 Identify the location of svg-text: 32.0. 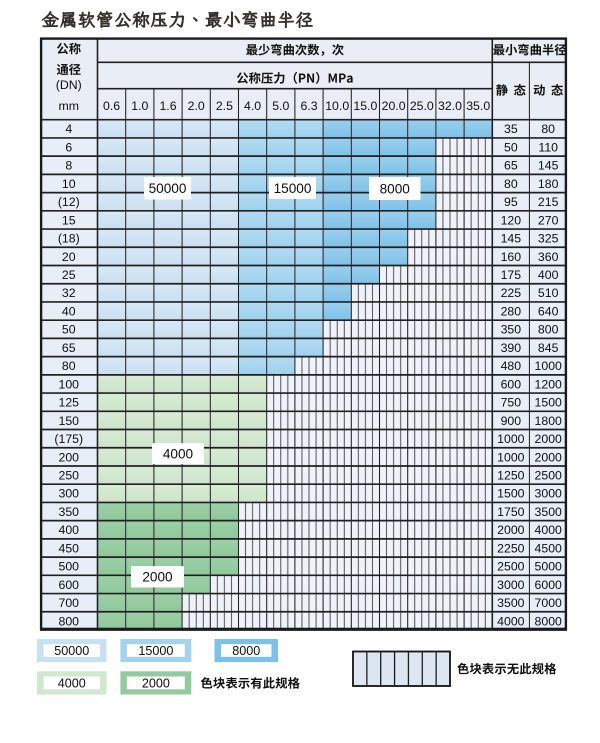
(450, 106).